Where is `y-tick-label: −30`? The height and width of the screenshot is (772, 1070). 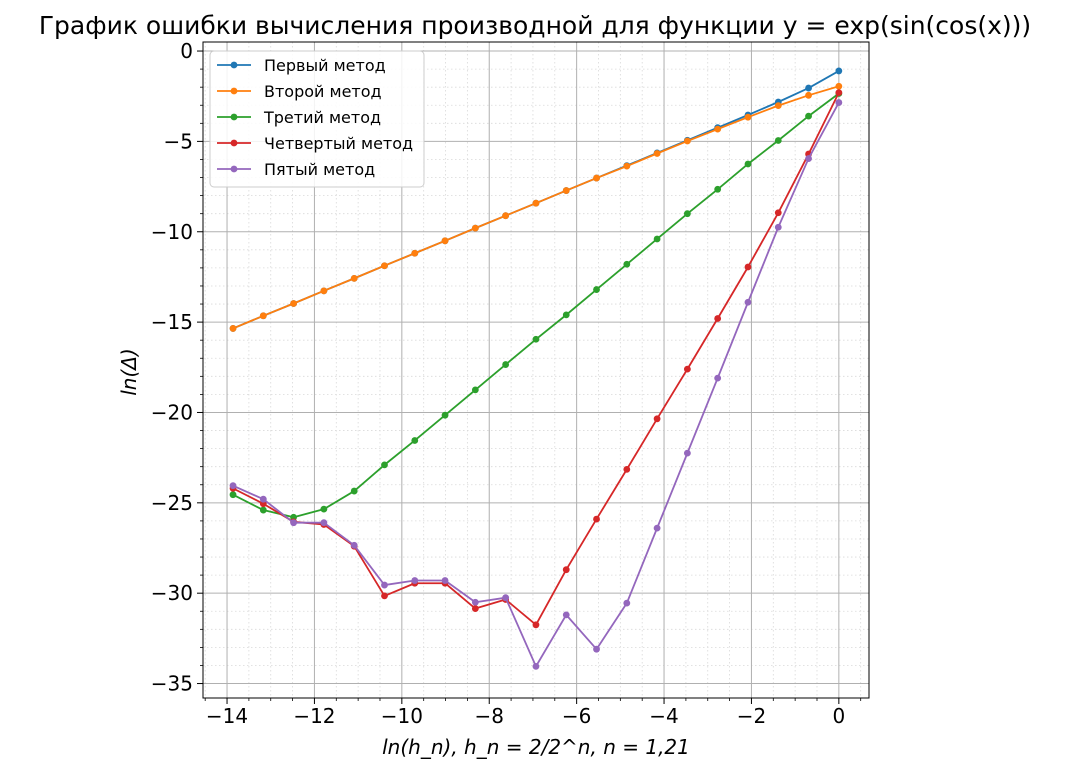 y-tick-label: −30 is located at coordinates (172, 593).